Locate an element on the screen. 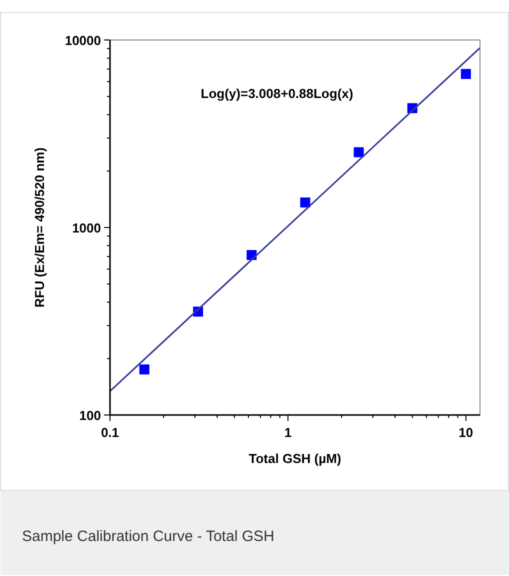  annotation: Log(y)=3.008+0.88Log(x) is located at coordinates (277, 93).